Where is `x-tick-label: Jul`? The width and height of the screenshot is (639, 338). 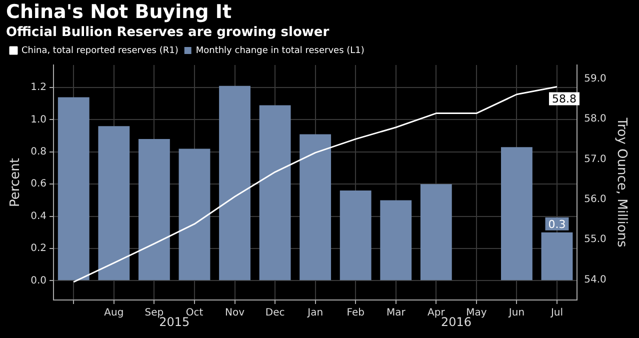
x-tick-label: Jul is located at coordinates (557, 313).